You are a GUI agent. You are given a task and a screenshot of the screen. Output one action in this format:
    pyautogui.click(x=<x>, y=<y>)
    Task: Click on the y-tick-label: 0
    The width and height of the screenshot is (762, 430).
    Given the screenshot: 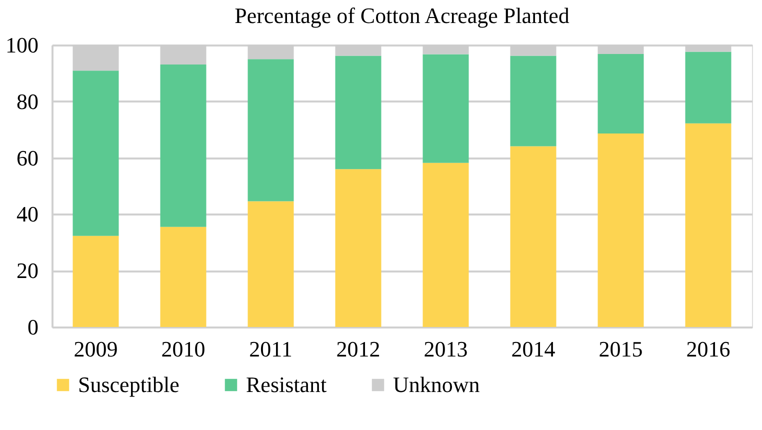 What is the action you would take?
    pyautogui.click(x=33, y=327)
    